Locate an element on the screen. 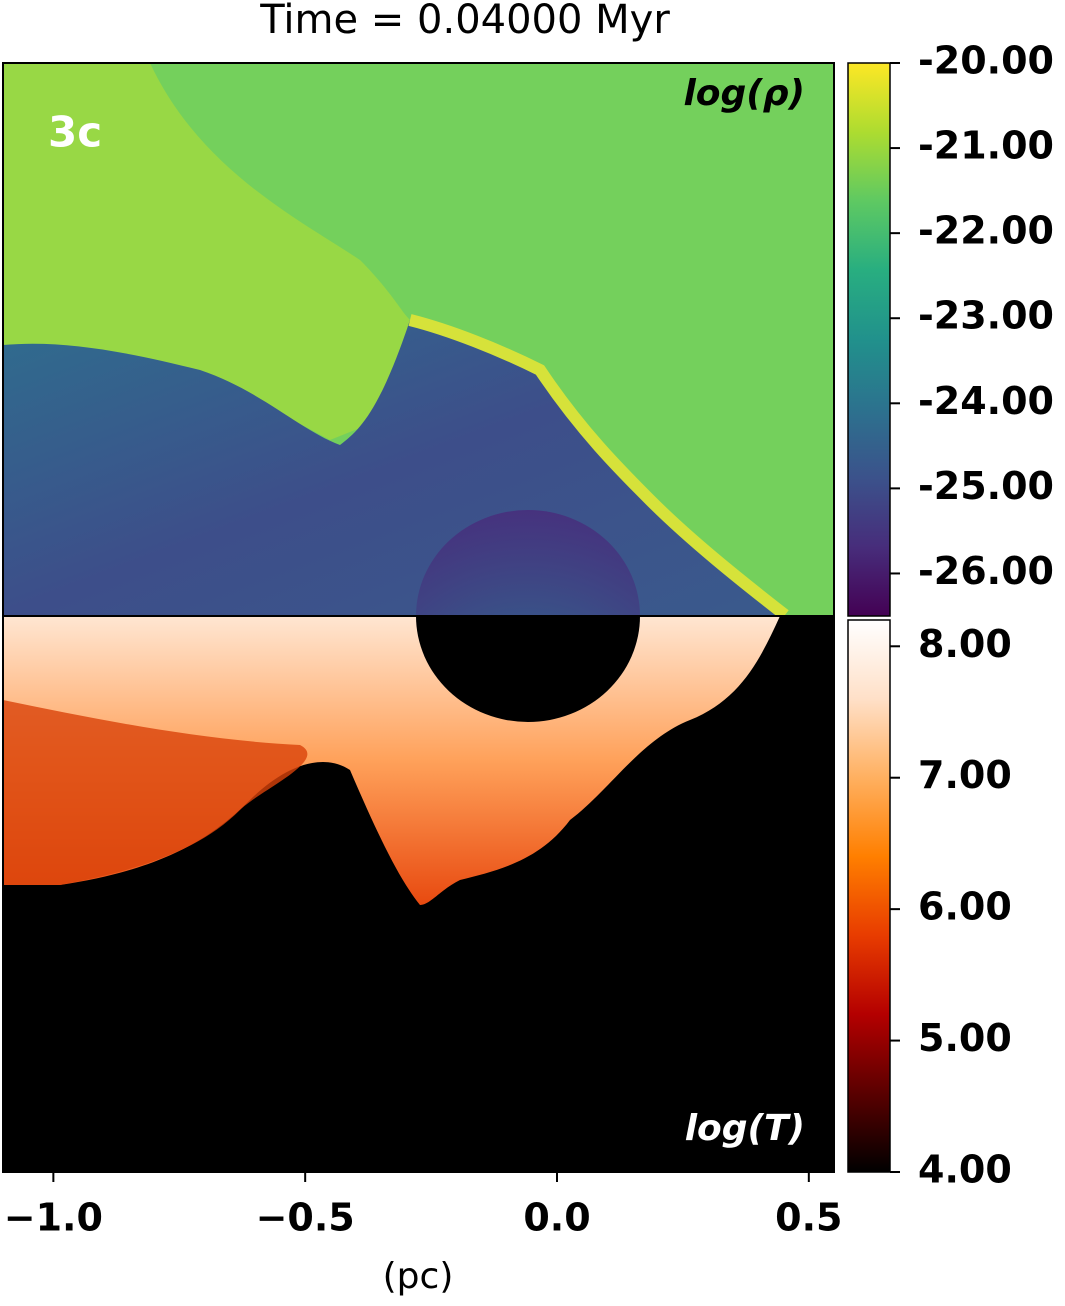  colorbar-tick-label: 4.00 is located at coordinates (965, 1170).